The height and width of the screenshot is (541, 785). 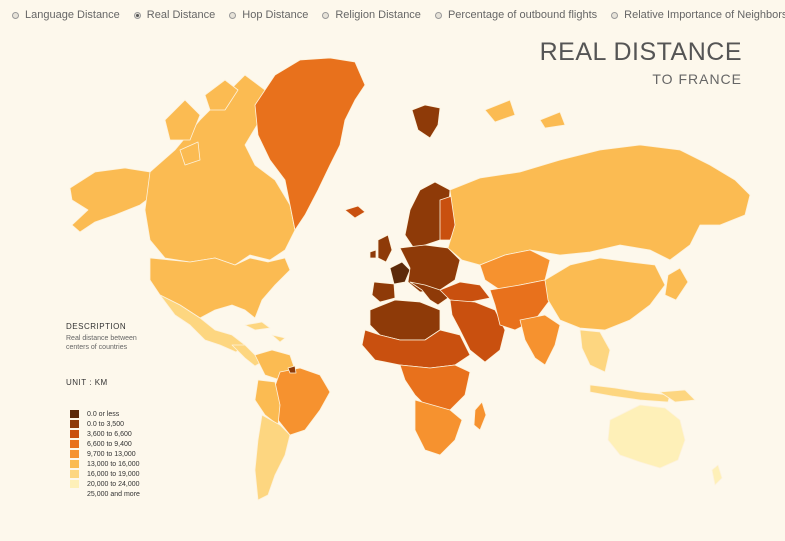 I want to click on option-label: Religion Distance, so click(x=378, y=15).